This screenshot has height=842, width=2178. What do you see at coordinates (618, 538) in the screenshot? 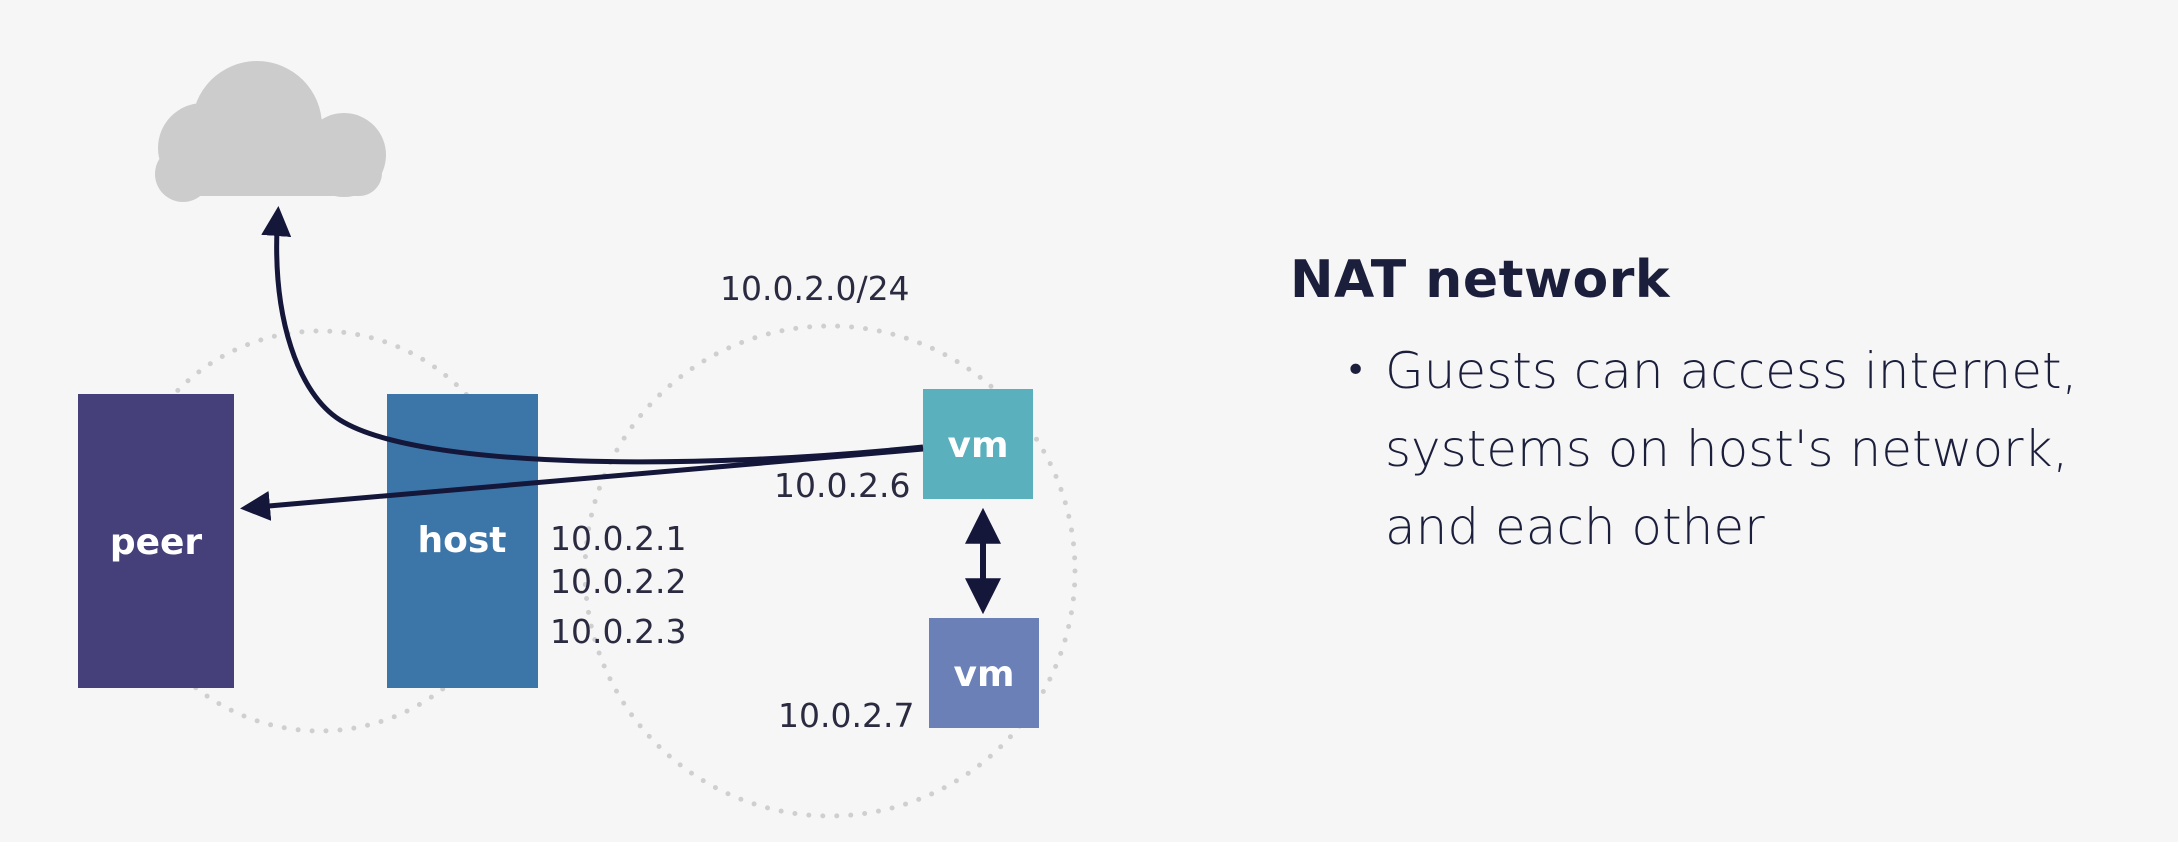
I see `host-ip-label-1: 10.0.2.1` at bounding box center [618, 538].